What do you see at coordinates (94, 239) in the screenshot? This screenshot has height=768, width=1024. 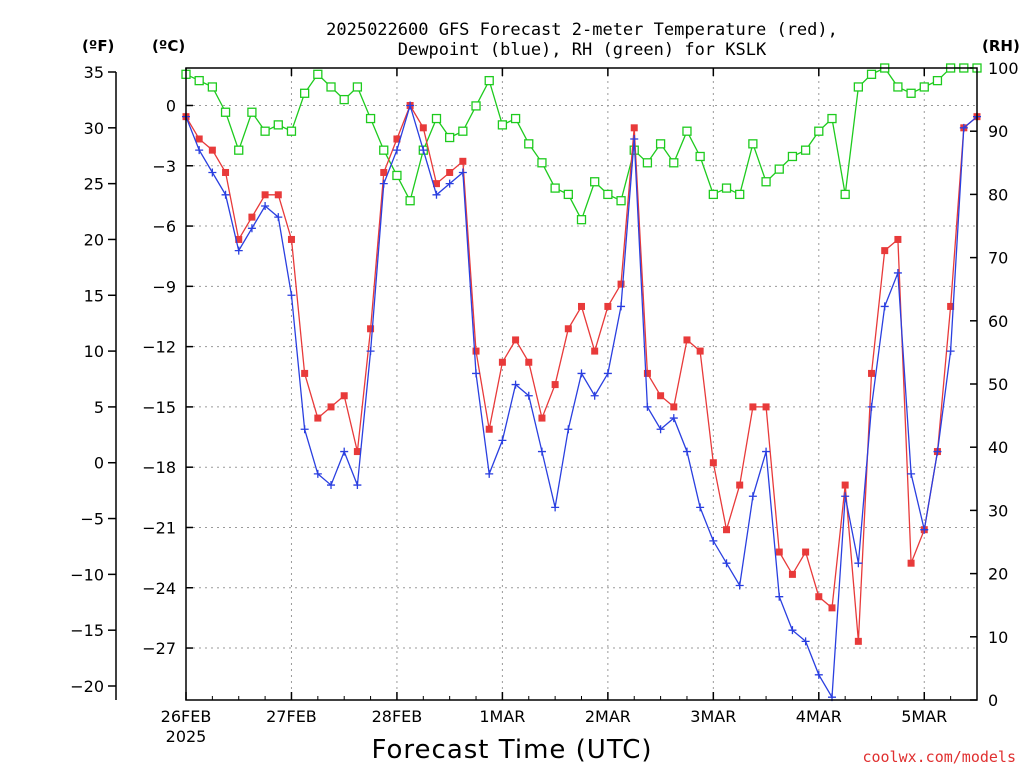 I see `fahrenheit-tick-label: 20` at bounding box center [94, 239].